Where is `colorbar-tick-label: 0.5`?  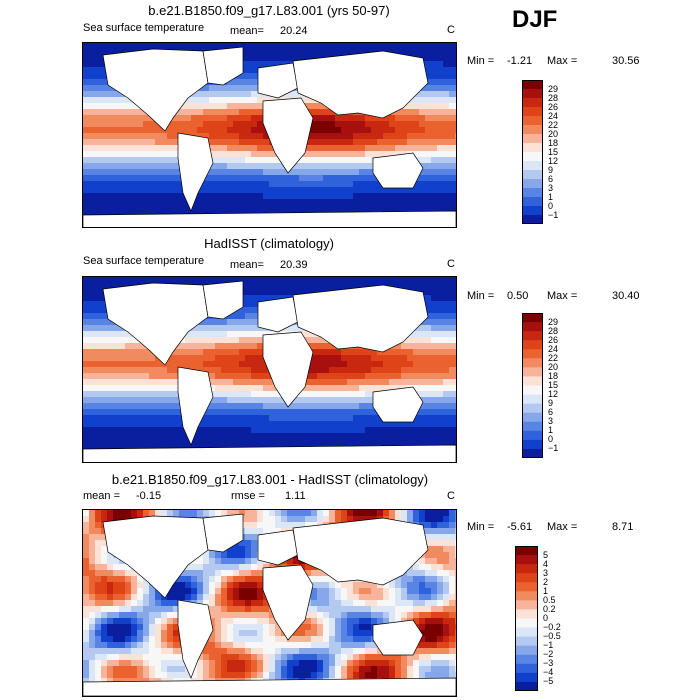 colorbar-tick-label: 0.5 is located at coordinates (549, 599).